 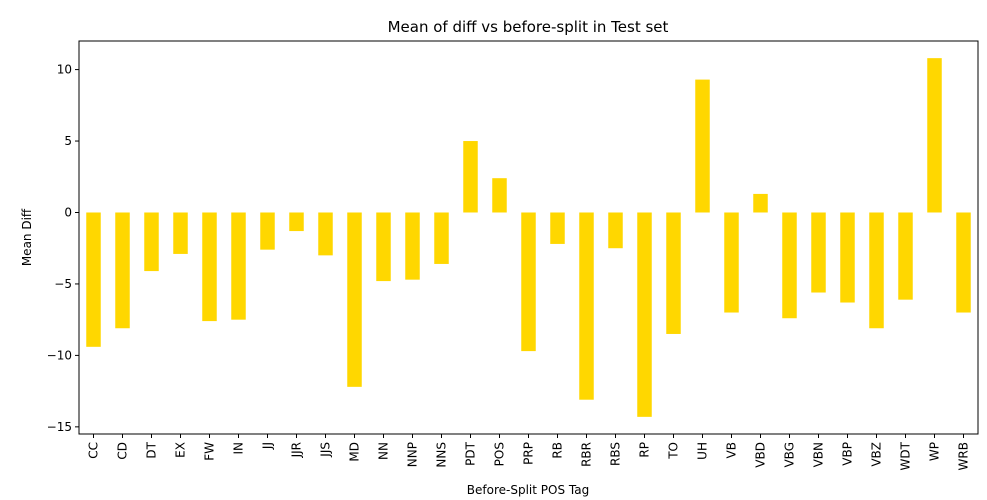 I want to click on x-tick-label: POS, so click(x=500, y=454).